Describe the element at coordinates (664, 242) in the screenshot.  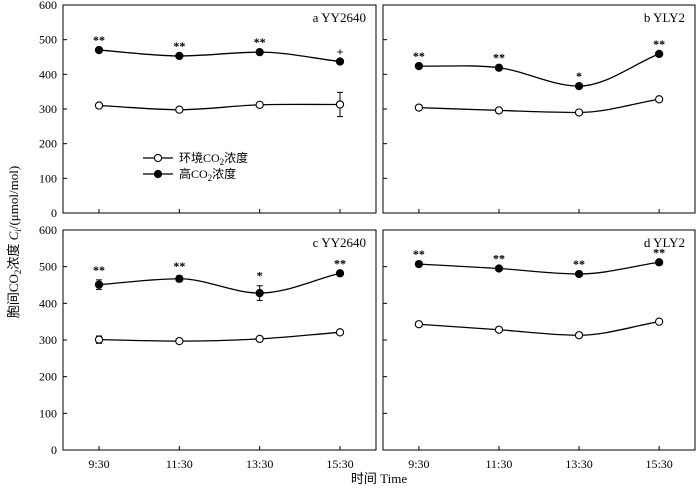
I see `panel-title: d YLY2` at that location.